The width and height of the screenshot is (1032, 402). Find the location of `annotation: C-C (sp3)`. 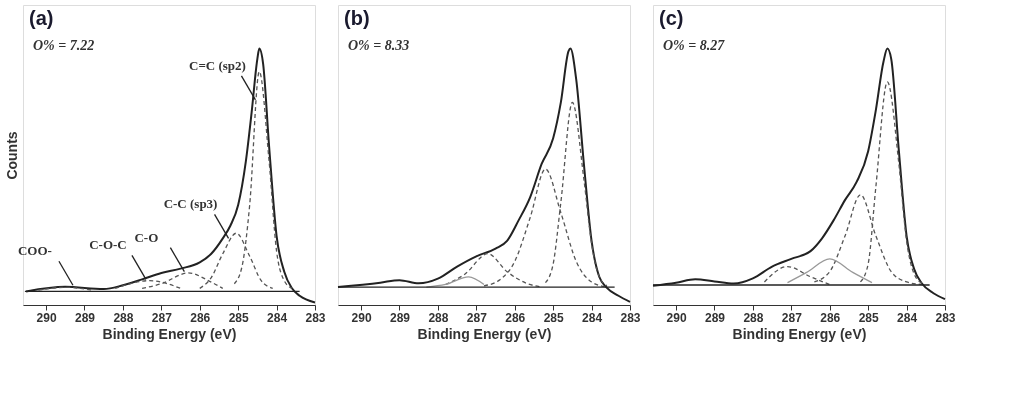

annotation: C-C (sp3) is located at coordinates (190, 204).